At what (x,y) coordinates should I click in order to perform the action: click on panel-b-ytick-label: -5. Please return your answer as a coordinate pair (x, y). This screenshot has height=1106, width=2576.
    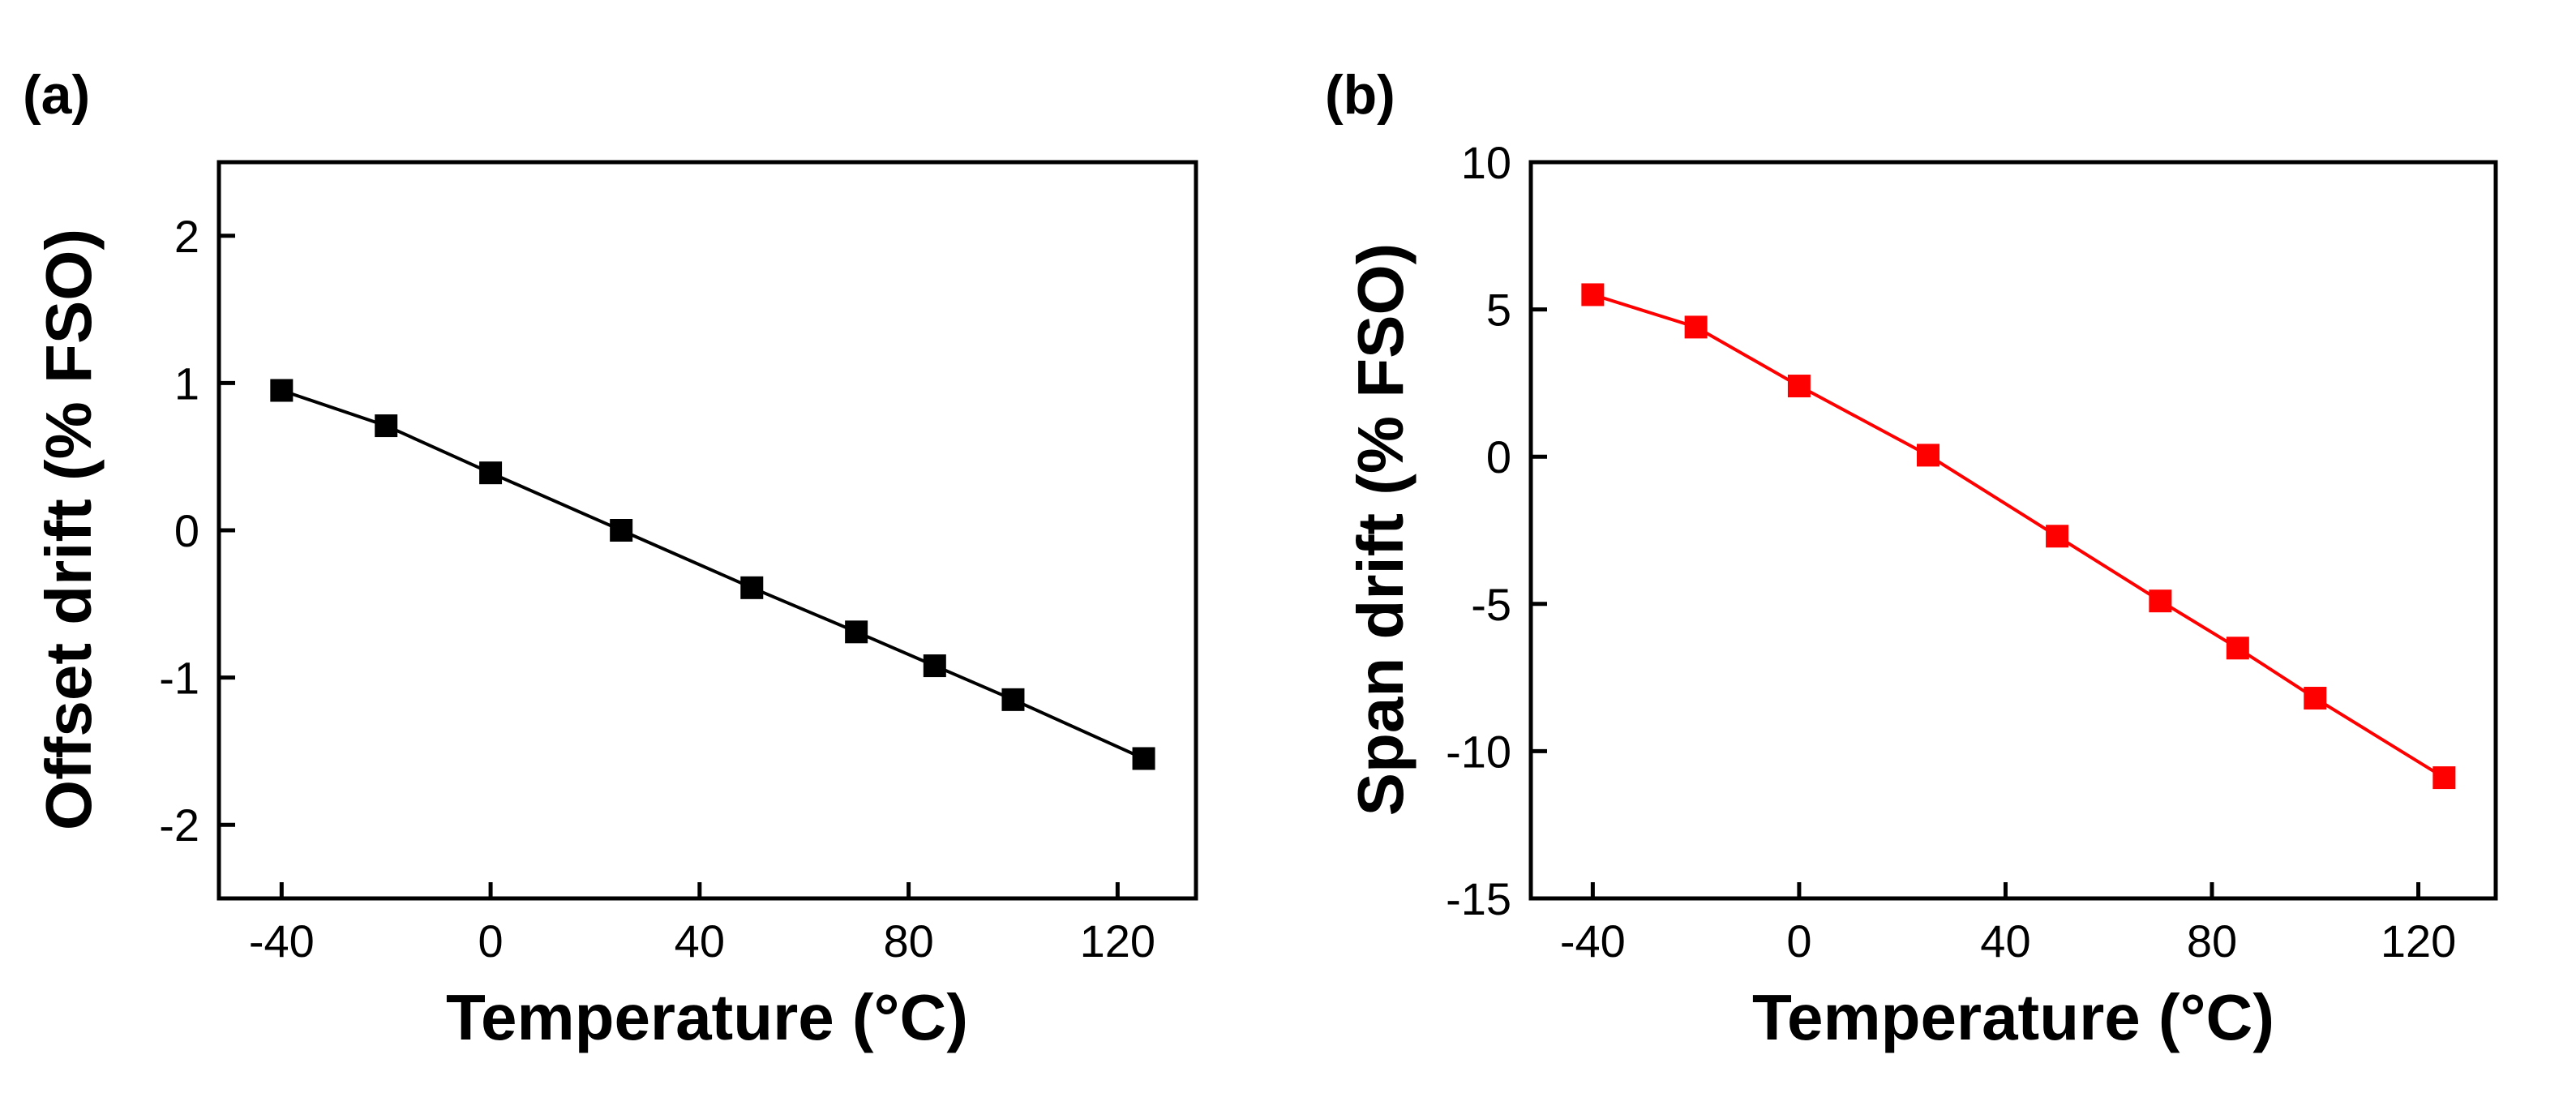
    Looking at the image, I should click on (1491, 604).